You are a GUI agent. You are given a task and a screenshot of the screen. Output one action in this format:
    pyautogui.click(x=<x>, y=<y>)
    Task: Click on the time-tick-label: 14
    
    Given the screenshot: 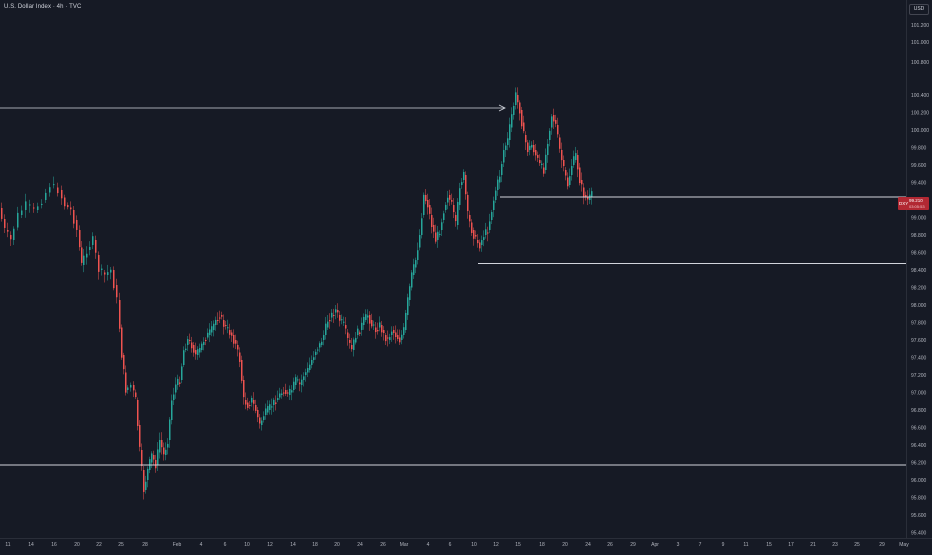 What is the action you would take?
    pyautogui.click(x=293, y=545)
    